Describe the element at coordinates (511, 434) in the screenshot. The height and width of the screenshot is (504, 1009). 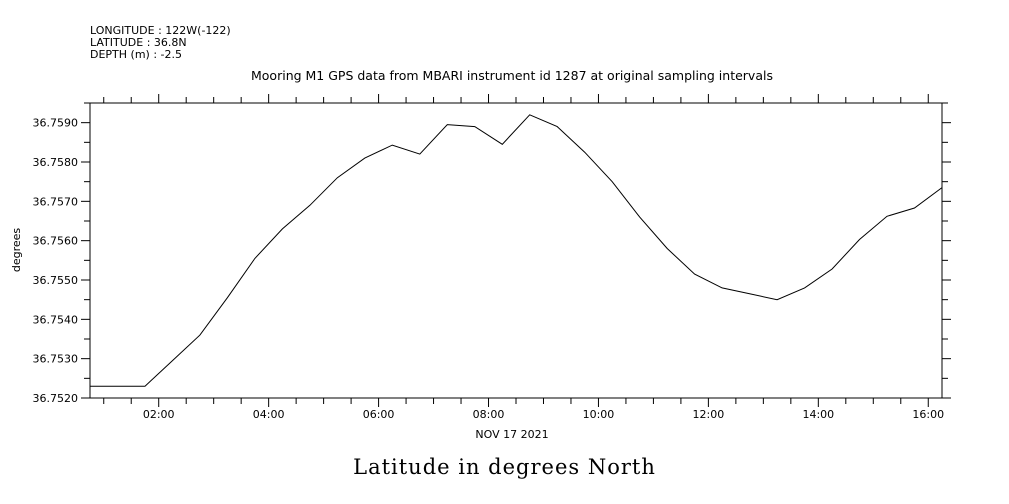
I see `x-axis-label: NOV 17 2021` at that location.